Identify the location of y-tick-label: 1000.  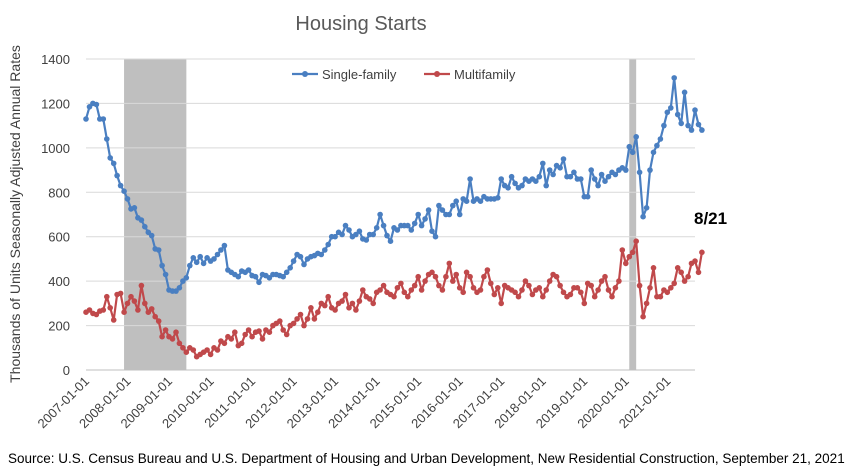
(55, 148).